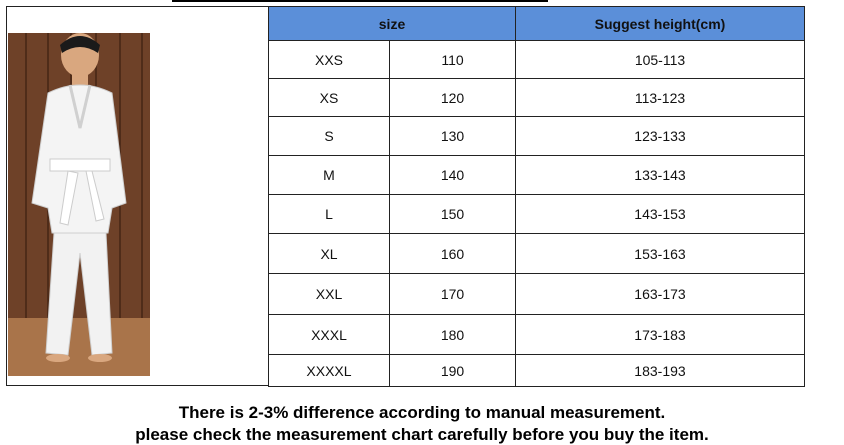  What do you see at coordinates (329, 370) in the screenshot?
I see `table-cell: XXXXL` at bounding box center [329, 370].